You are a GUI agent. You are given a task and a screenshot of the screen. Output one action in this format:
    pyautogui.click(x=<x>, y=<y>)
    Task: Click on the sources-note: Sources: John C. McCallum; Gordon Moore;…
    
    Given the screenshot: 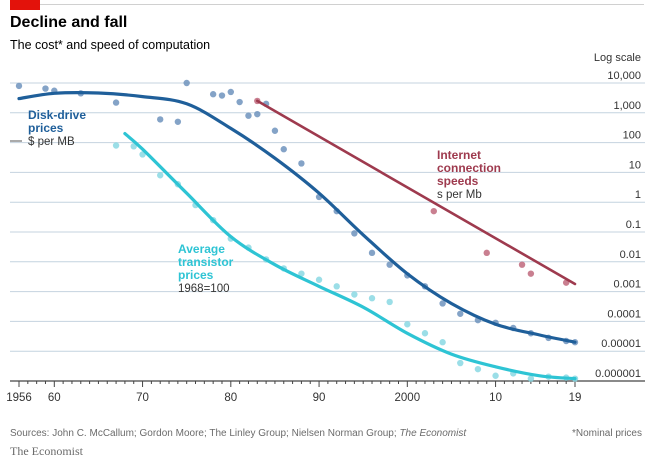 What is the action you would take?
    pyautogui.click(x=238, y=433)
    